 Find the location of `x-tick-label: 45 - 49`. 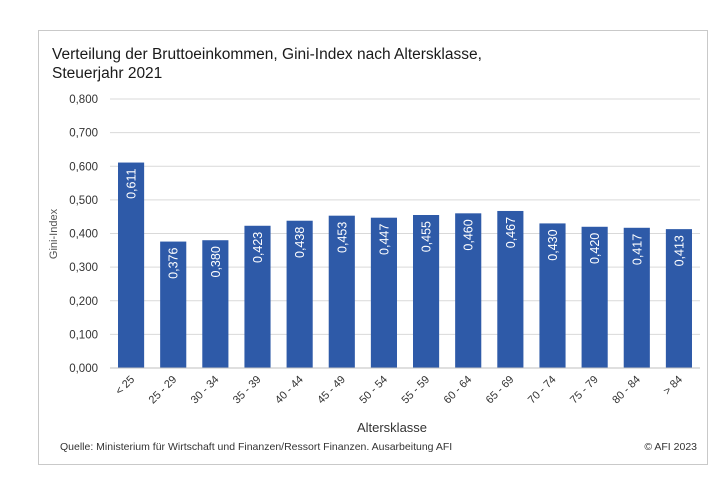

x-tick-label: 45 - 49 is located at coordinates (331, 390).